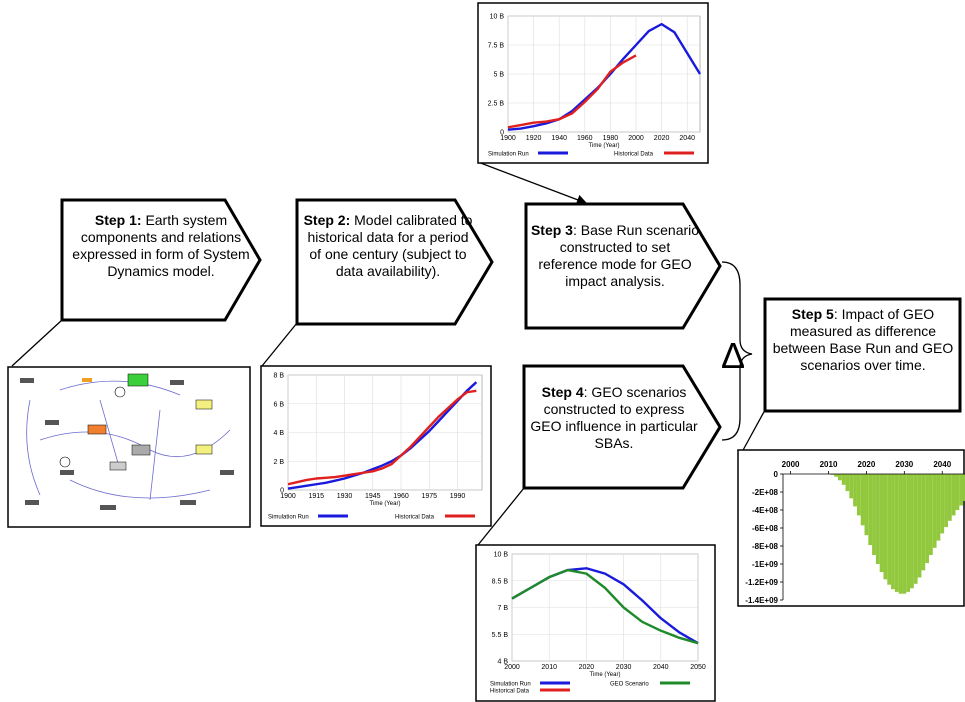  Describe the element at coordinates (278, 462) in the screenshot. I see `y-tick-label: 2 B` at that location.